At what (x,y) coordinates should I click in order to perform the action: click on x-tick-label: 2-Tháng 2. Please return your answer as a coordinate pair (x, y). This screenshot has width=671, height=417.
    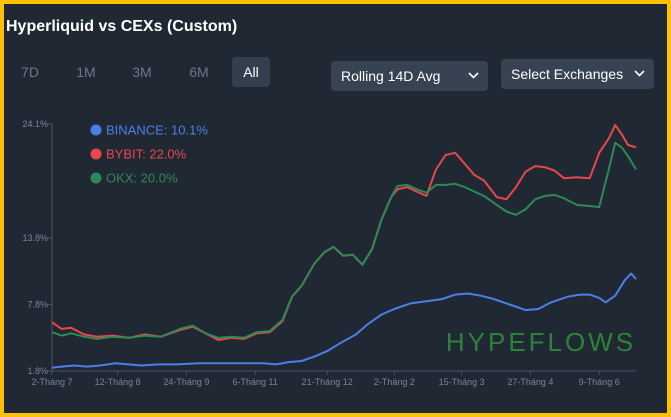
    Looking at the image, I should click on (394, 382).